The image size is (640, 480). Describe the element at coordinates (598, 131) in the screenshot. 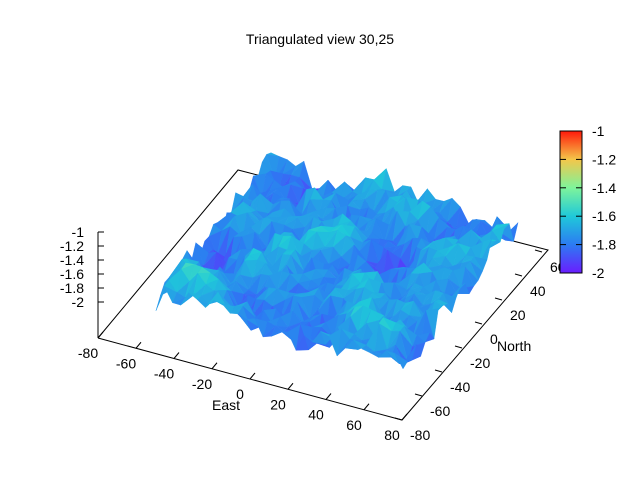

I see `colorbar-tick-label: -1` at that location.